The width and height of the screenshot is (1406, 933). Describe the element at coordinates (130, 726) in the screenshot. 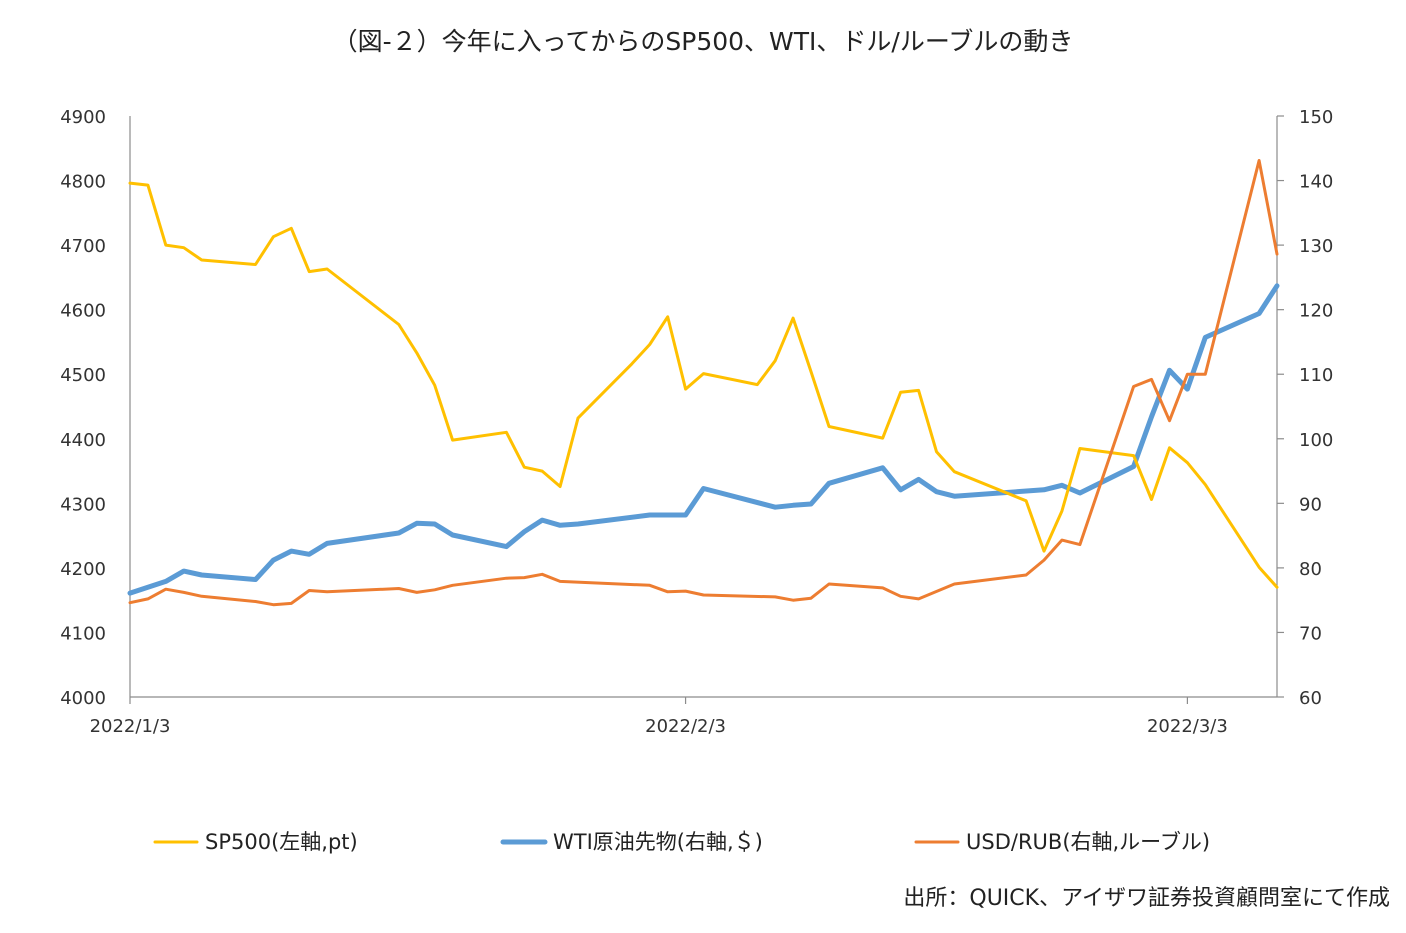

I see `x-tick-label: 2022/1/3` at that location.